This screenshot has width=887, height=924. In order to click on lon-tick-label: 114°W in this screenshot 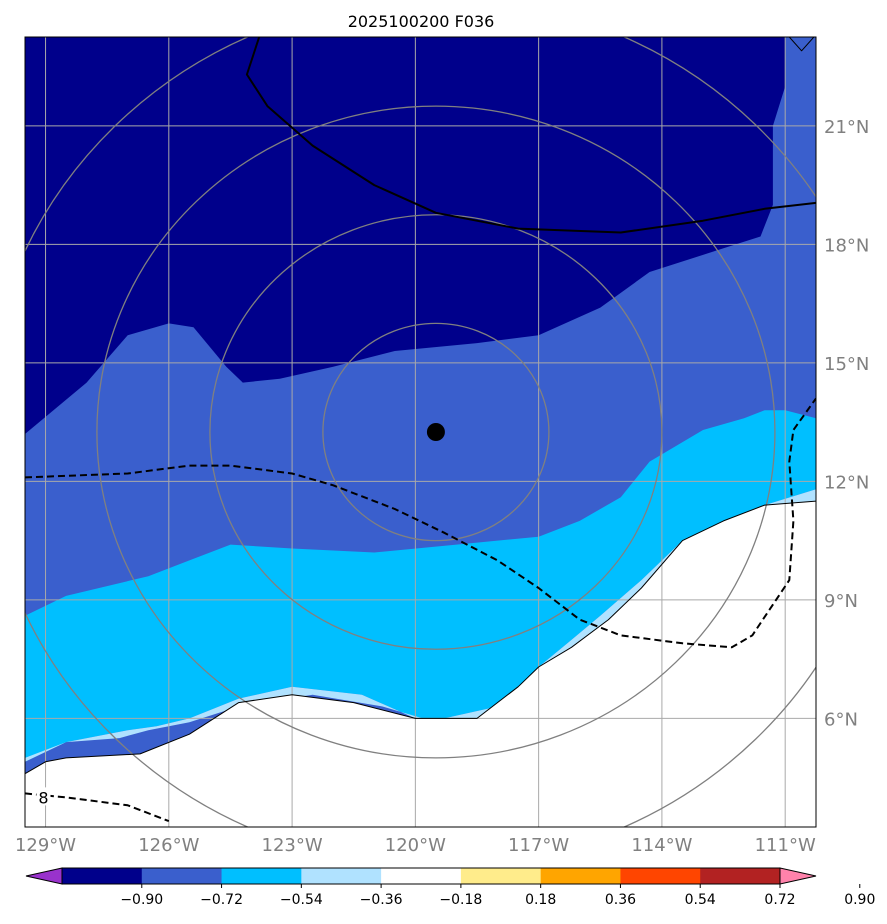, I will do `click(661, 845)`.